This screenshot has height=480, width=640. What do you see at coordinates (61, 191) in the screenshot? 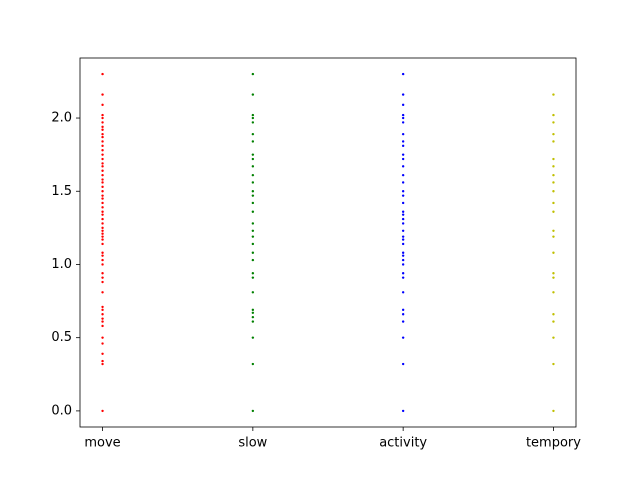
I see `y-tick-label: 1.5` at bounding box center [61, 191].